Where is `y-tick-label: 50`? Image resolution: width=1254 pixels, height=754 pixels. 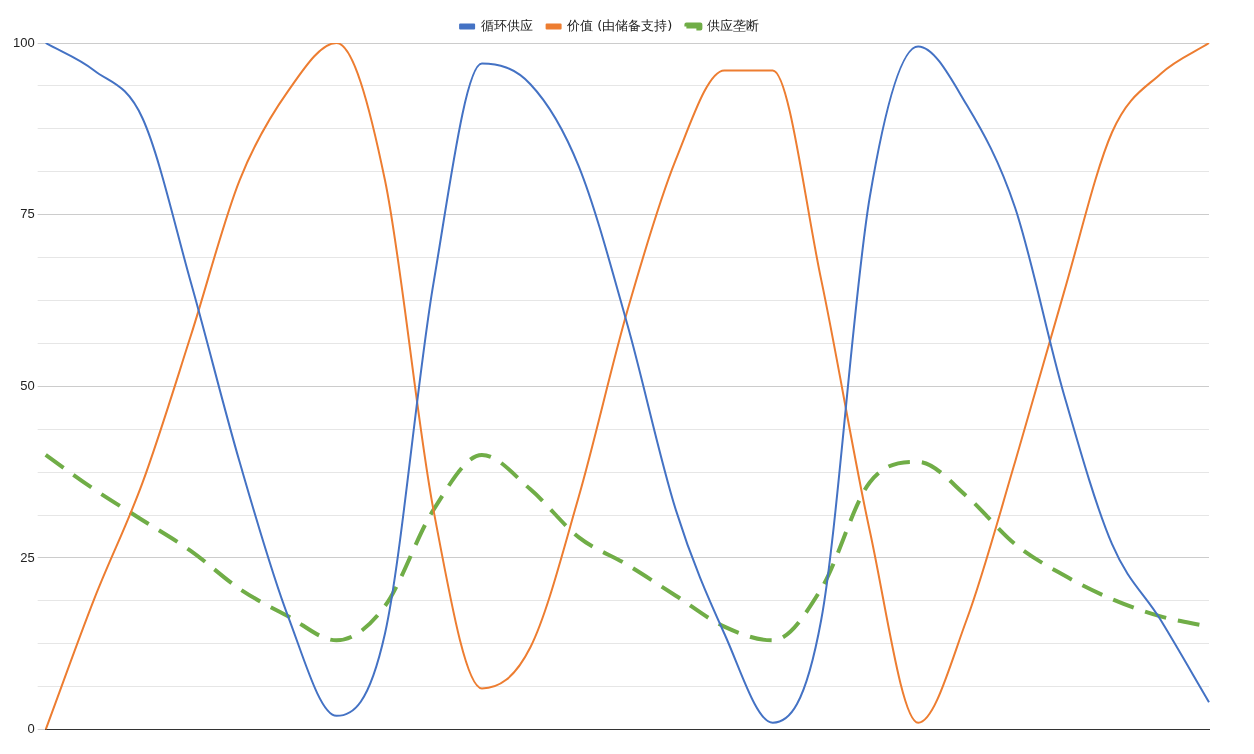
y-tick-label: 50 is located at coordinates (27, 385).